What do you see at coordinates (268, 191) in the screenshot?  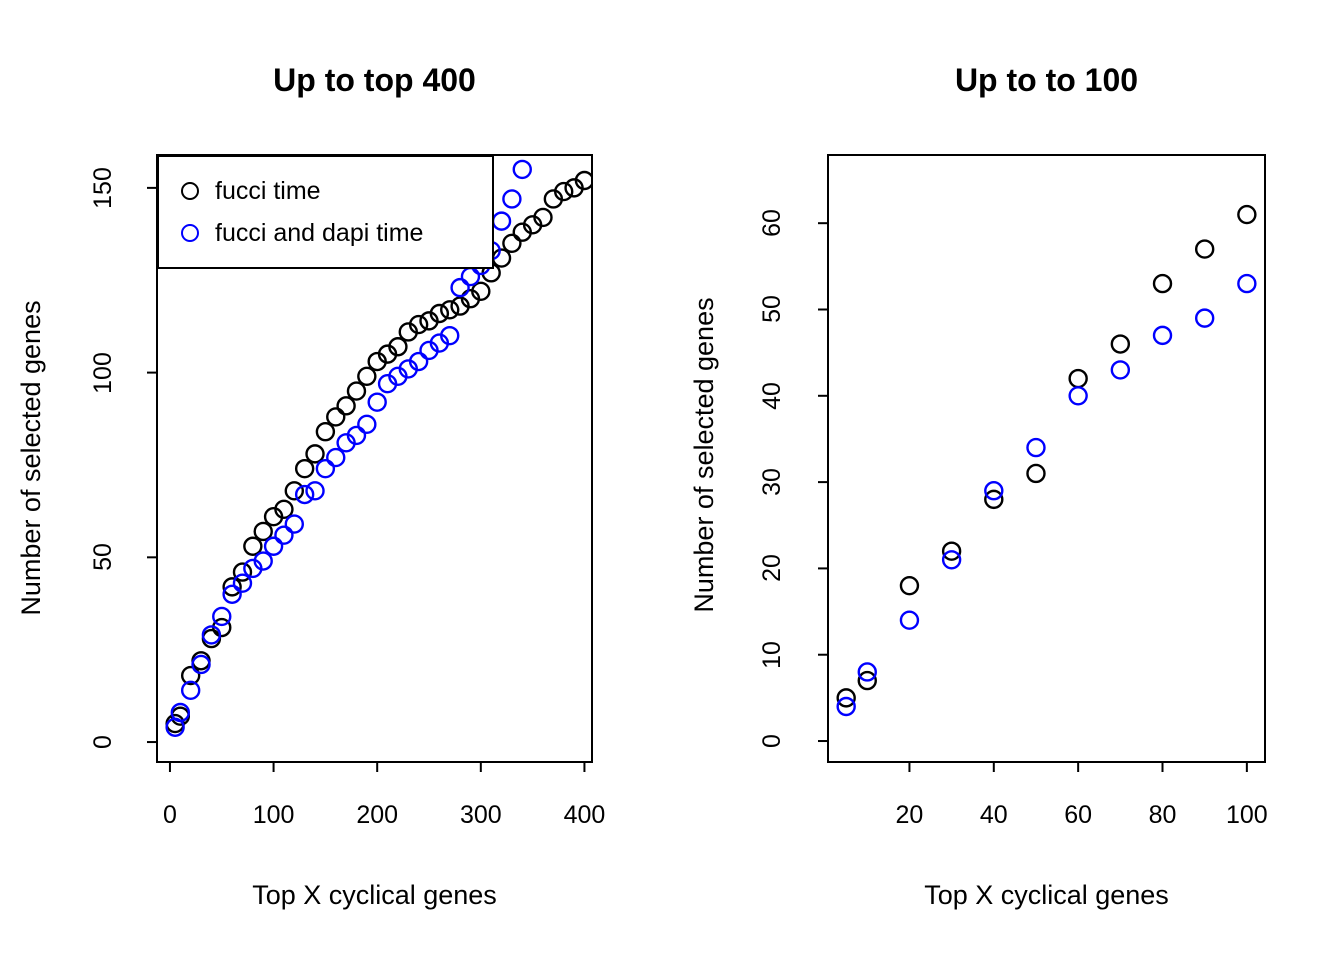 I see `legend-label: fucci time` at bounding box center [268, 191].